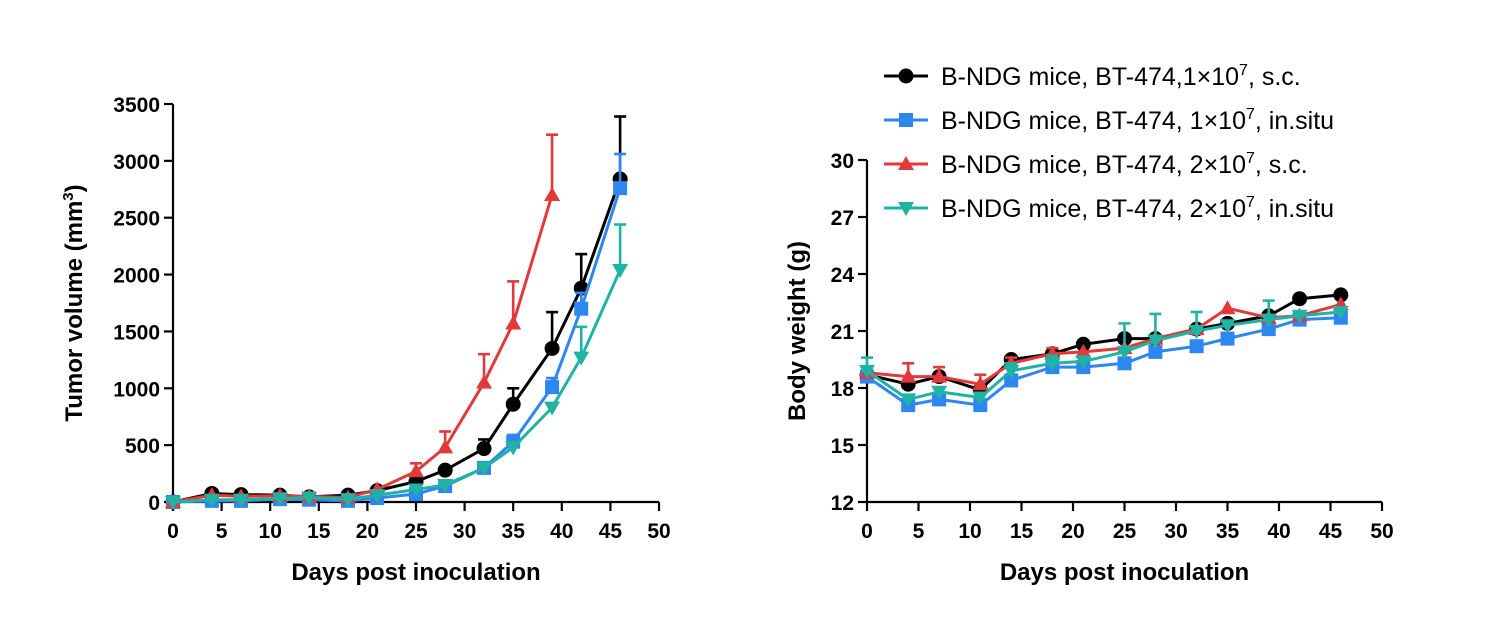 The image size is (1503, 644). Describe the element at coordinates (1124, 164) in the screenshot. I see `legend-label: B-NDG mice, BT-474, 2×107, s.c.` at that location.